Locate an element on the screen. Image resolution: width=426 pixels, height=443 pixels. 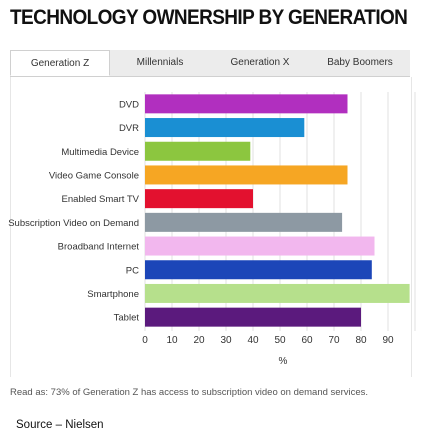
category-label: Subscription Video on Demand is located at coordinates (73, 223).